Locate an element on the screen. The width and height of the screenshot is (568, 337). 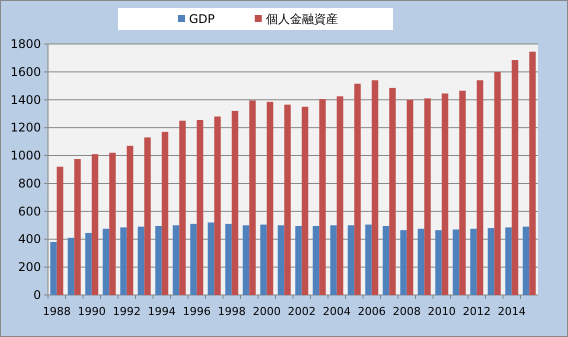
legend-label: GDP is located at coordinates (202, 19).